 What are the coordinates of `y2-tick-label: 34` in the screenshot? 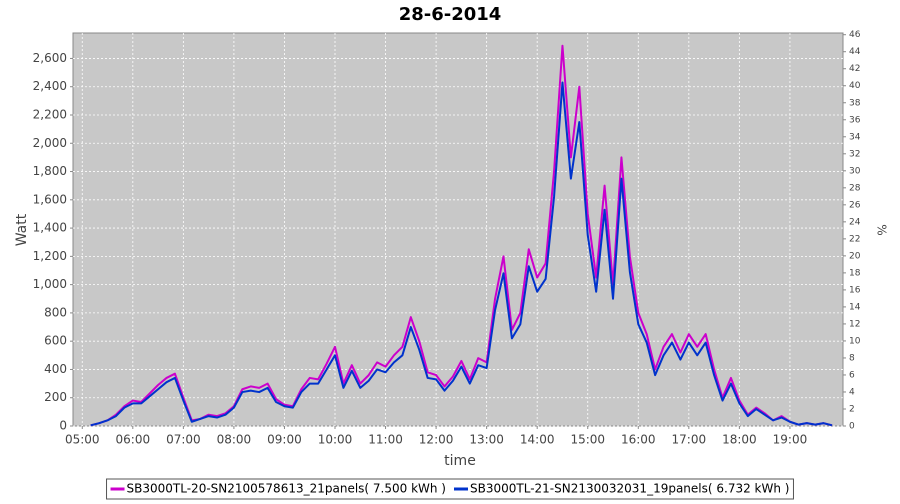 It's located at (855, 137).